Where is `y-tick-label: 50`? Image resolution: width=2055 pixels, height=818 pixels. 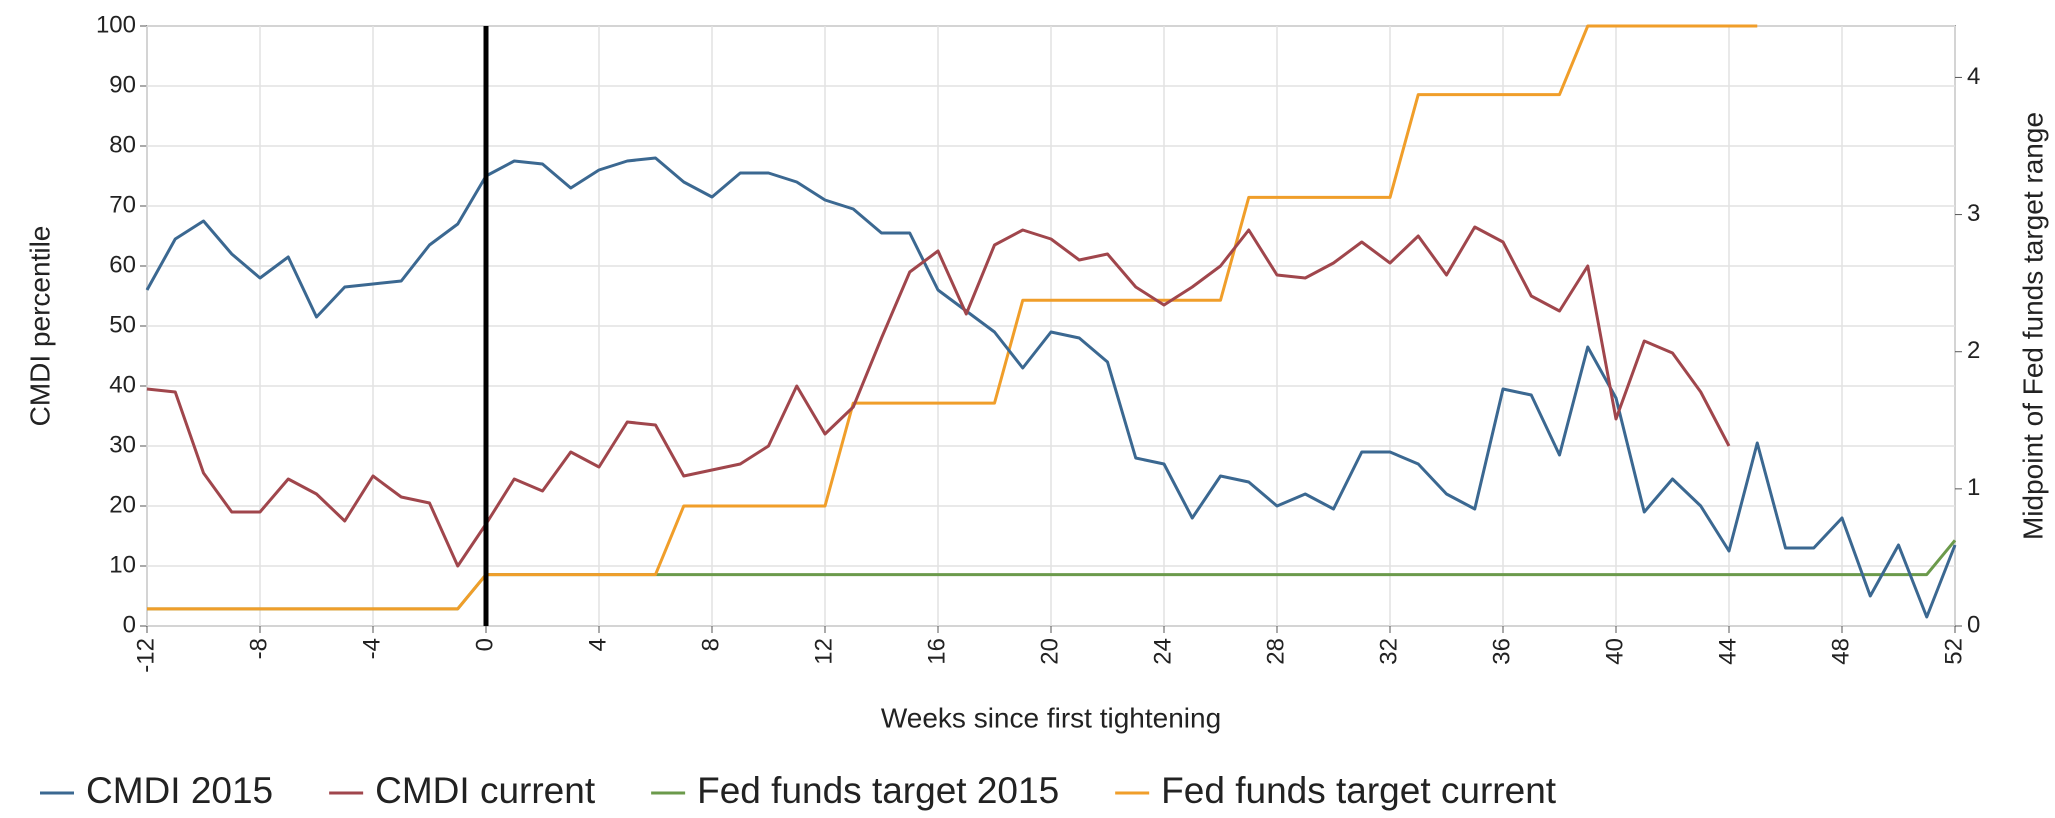
y-tick-label: 50 is located at coordinates (122, 324).